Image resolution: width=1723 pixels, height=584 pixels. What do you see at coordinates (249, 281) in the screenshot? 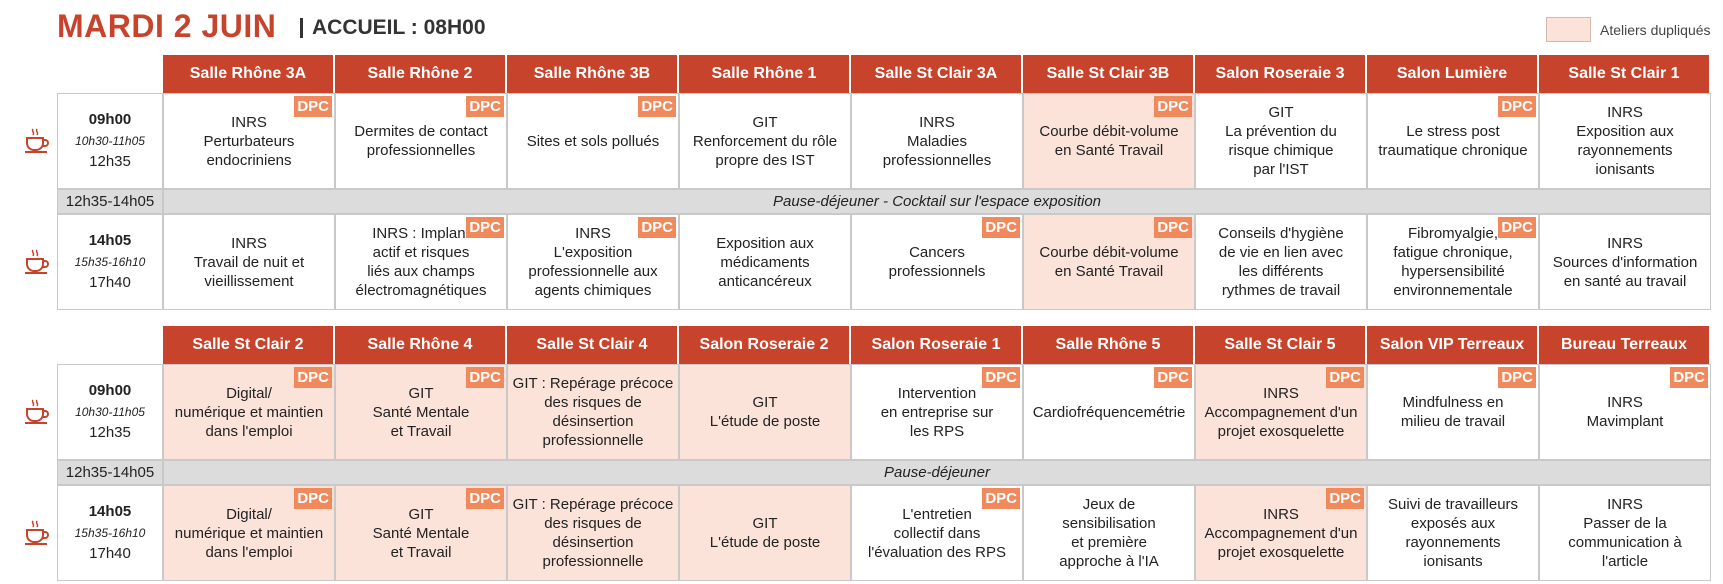
I see `session-line: vieillissement` at bounding box center [249, 281].